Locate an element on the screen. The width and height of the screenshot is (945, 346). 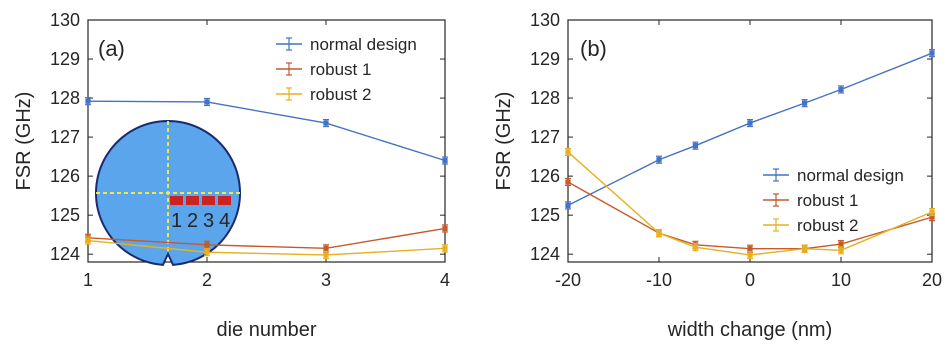
die-label: 4 is located at coordinates (224, 221).